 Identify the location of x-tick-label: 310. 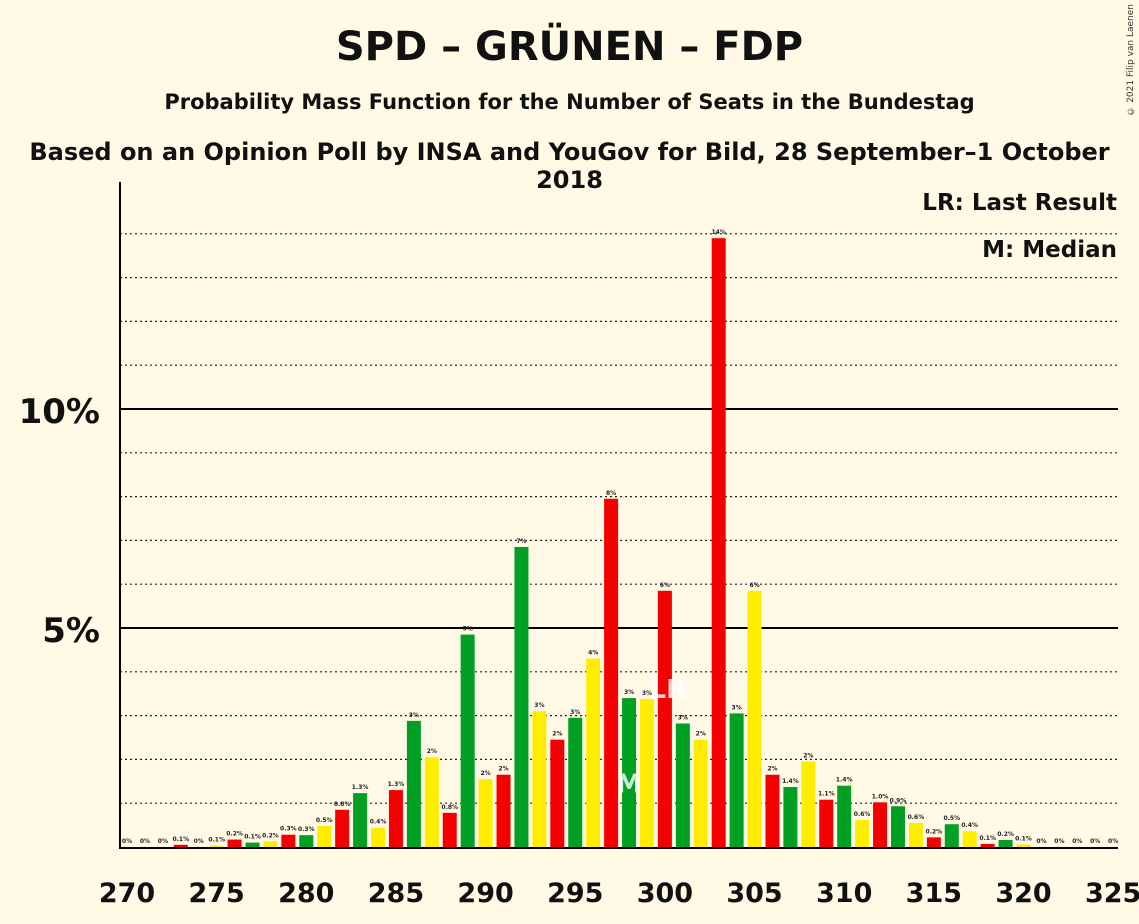
(844, 893).